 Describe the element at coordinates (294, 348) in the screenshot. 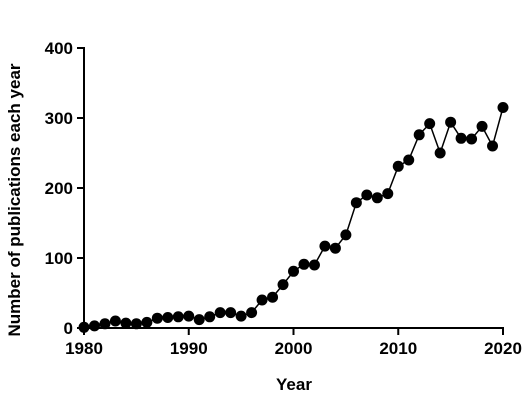

I see `x-tick-label: 2000` at that location.